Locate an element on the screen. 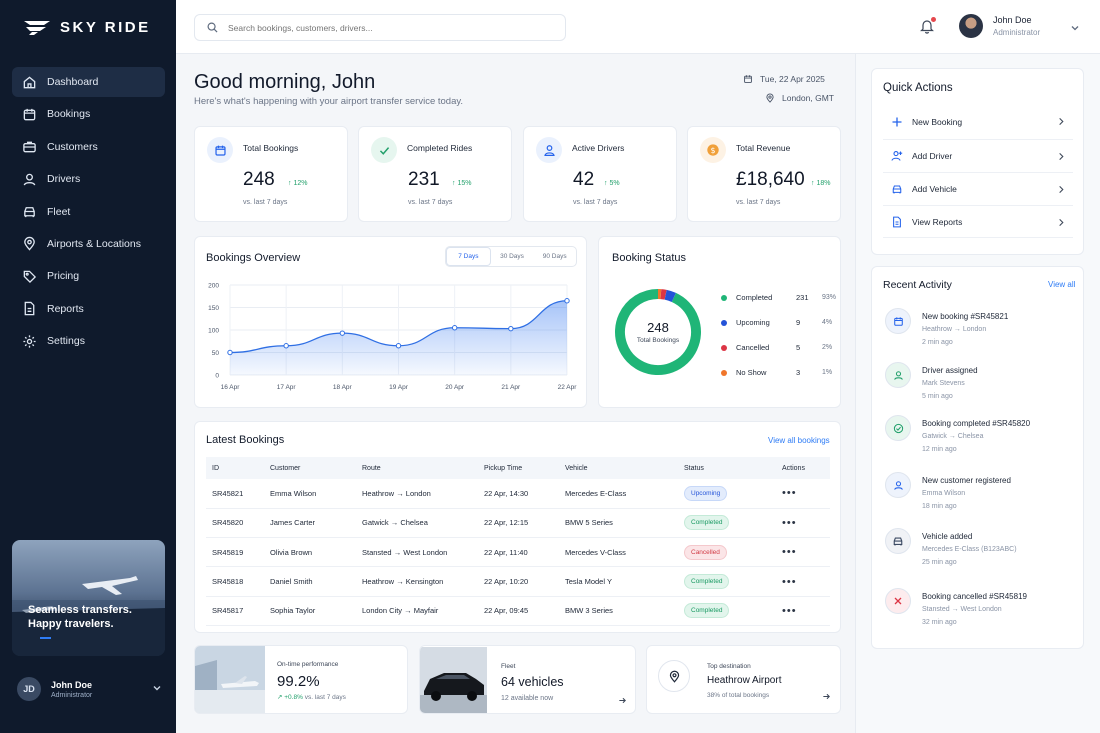 This screenshot has width=1100, height=733. quick-action-new-booking: New Booking is located at coordinates (978, 121).